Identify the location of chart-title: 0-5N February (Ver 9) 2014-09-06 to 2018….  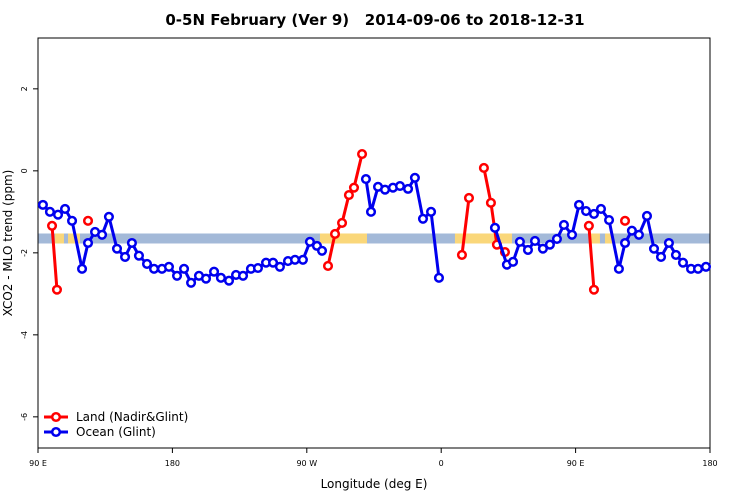
(374, 20).